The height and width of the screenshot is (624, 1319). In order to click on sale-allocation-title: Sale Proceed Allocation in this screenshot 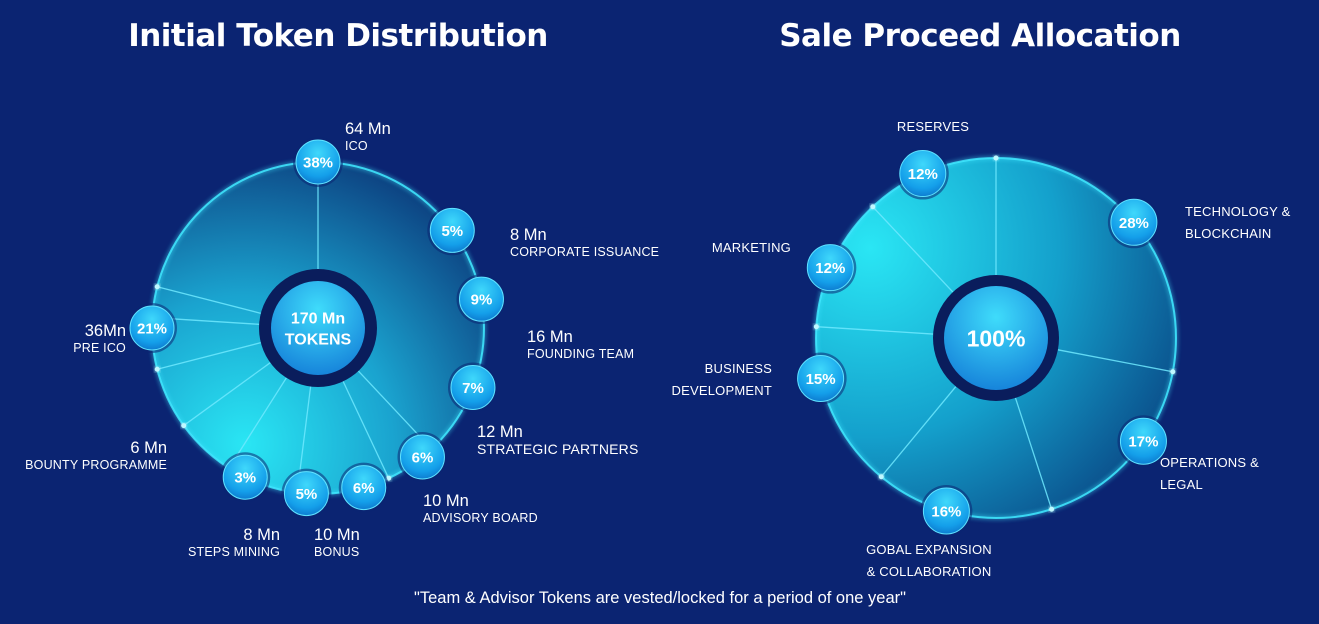, I will do `click(980, 36)`.